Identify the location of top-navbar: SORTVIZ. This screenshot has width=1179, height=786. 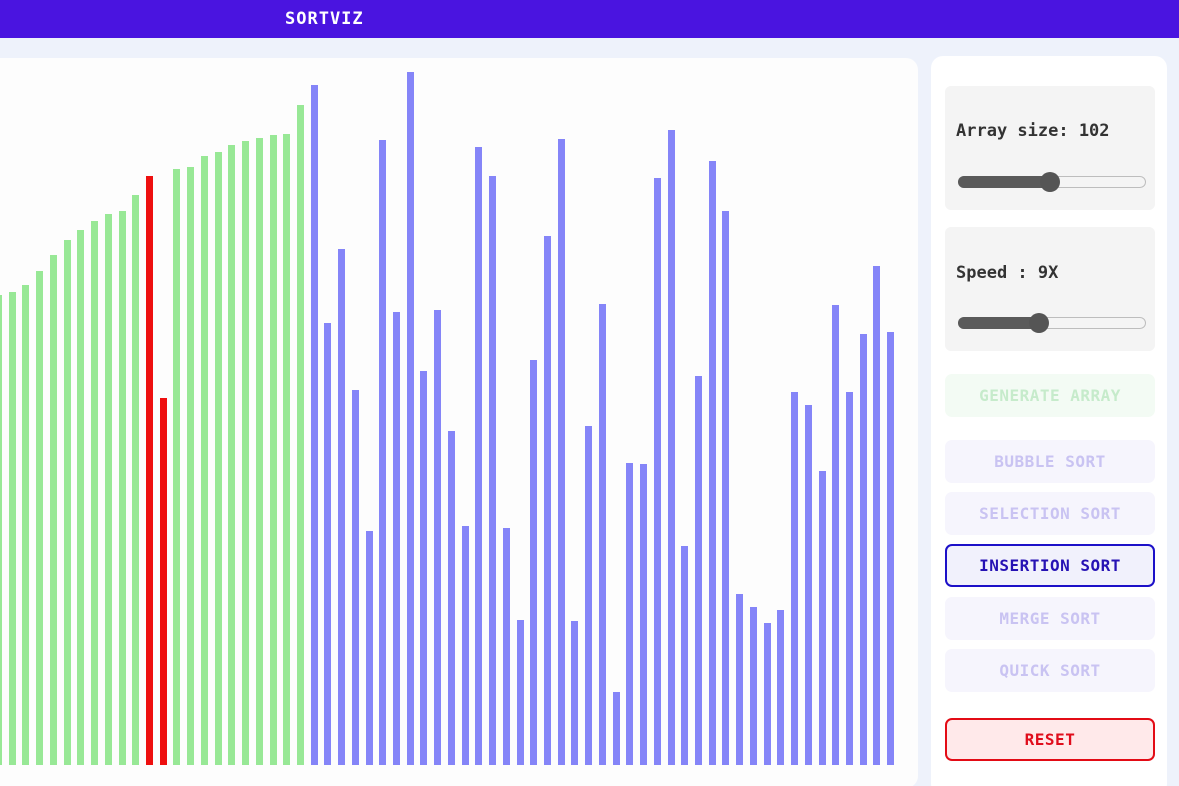
(589, 19).